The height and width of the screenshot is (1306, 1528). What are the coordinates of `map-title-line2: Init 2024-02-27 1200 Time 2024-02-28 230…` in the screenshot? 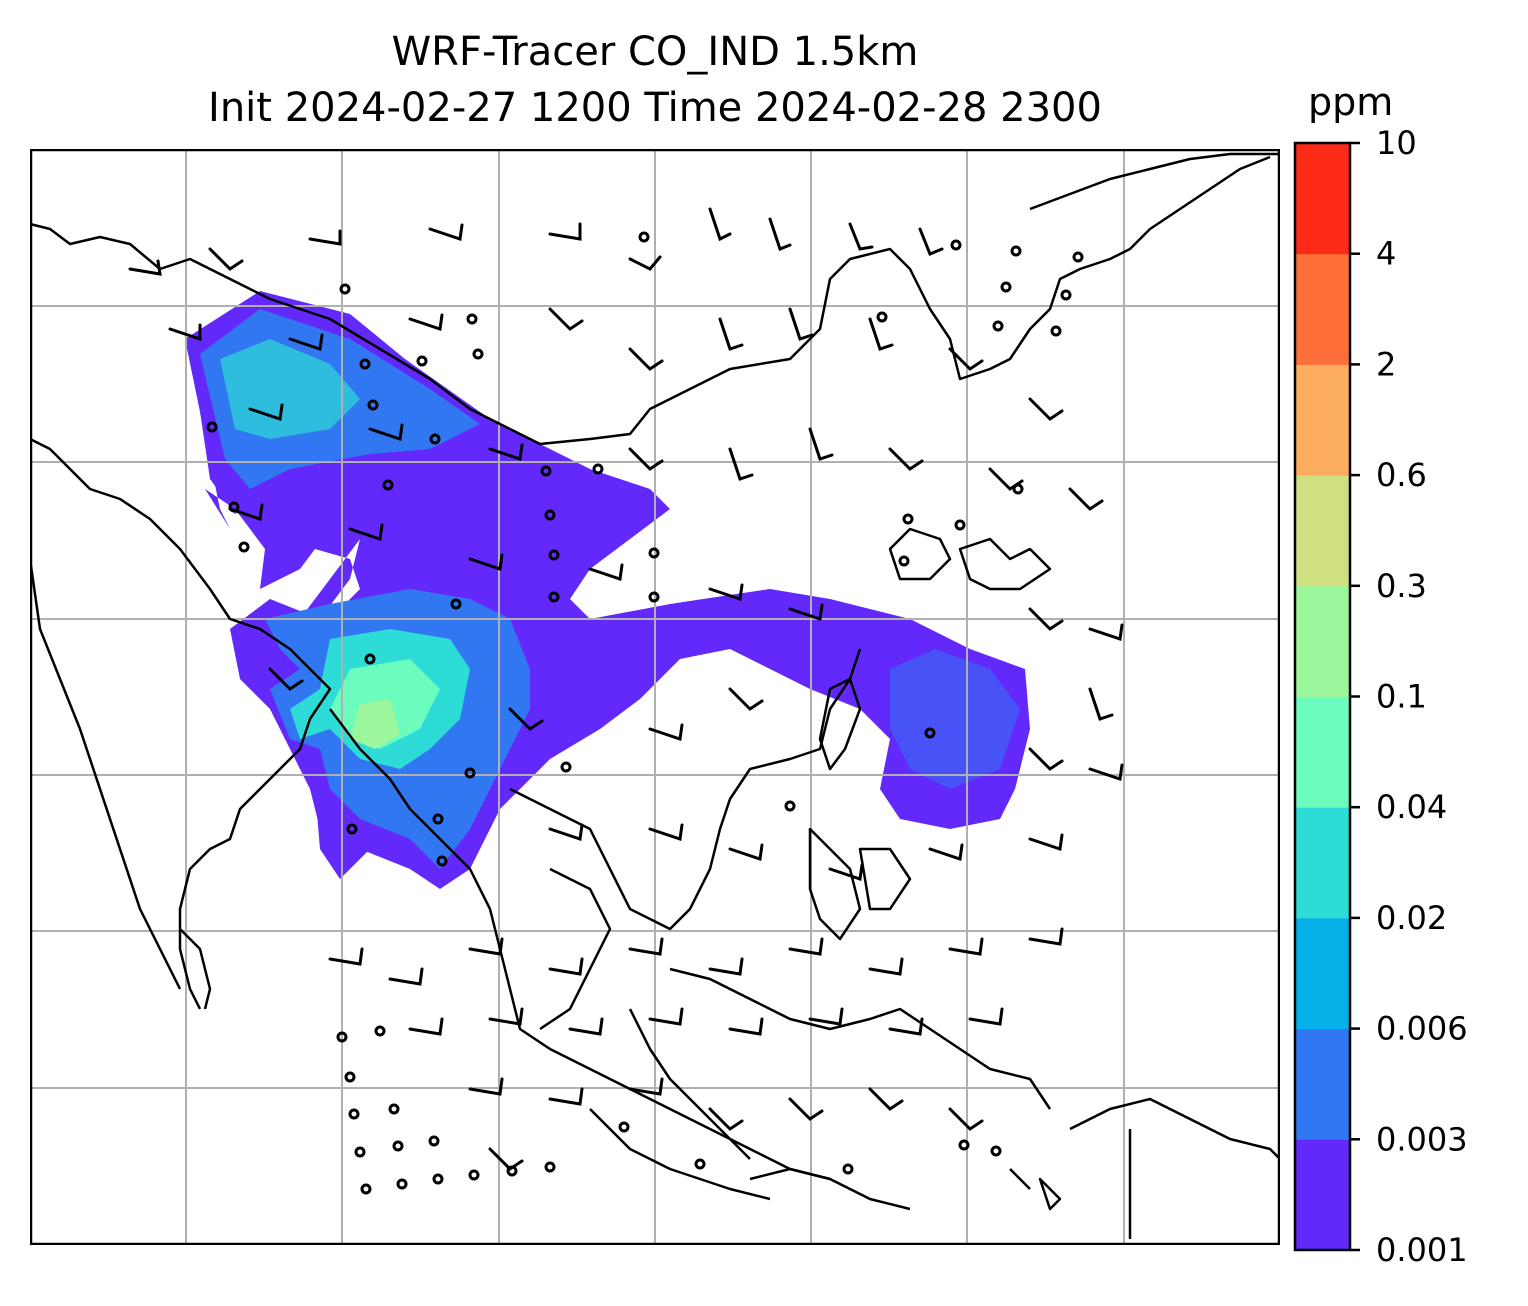 It's located at (655, 108).